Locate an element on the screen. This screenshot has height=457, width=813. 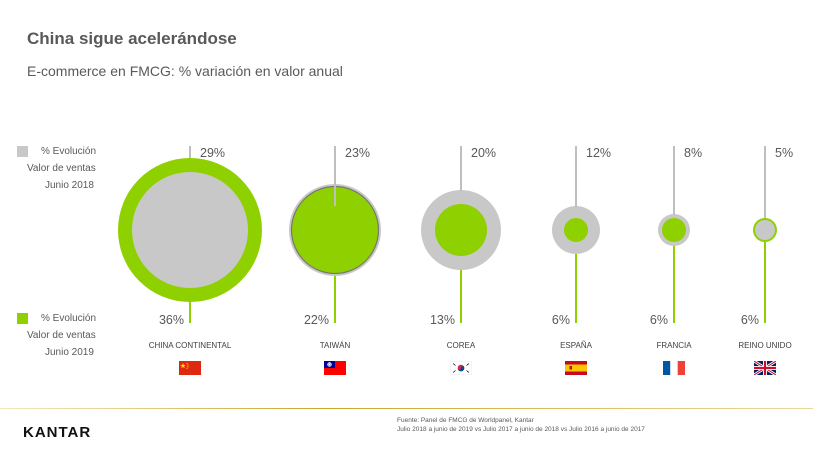
flag-uk-icon is located at coordinates (765, 368).